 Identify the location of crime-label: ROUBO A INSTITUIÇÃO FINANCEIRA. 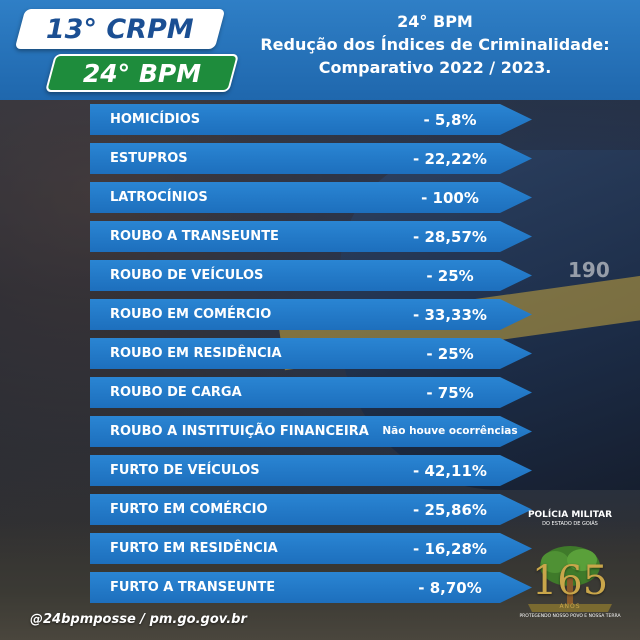
(239, 431).